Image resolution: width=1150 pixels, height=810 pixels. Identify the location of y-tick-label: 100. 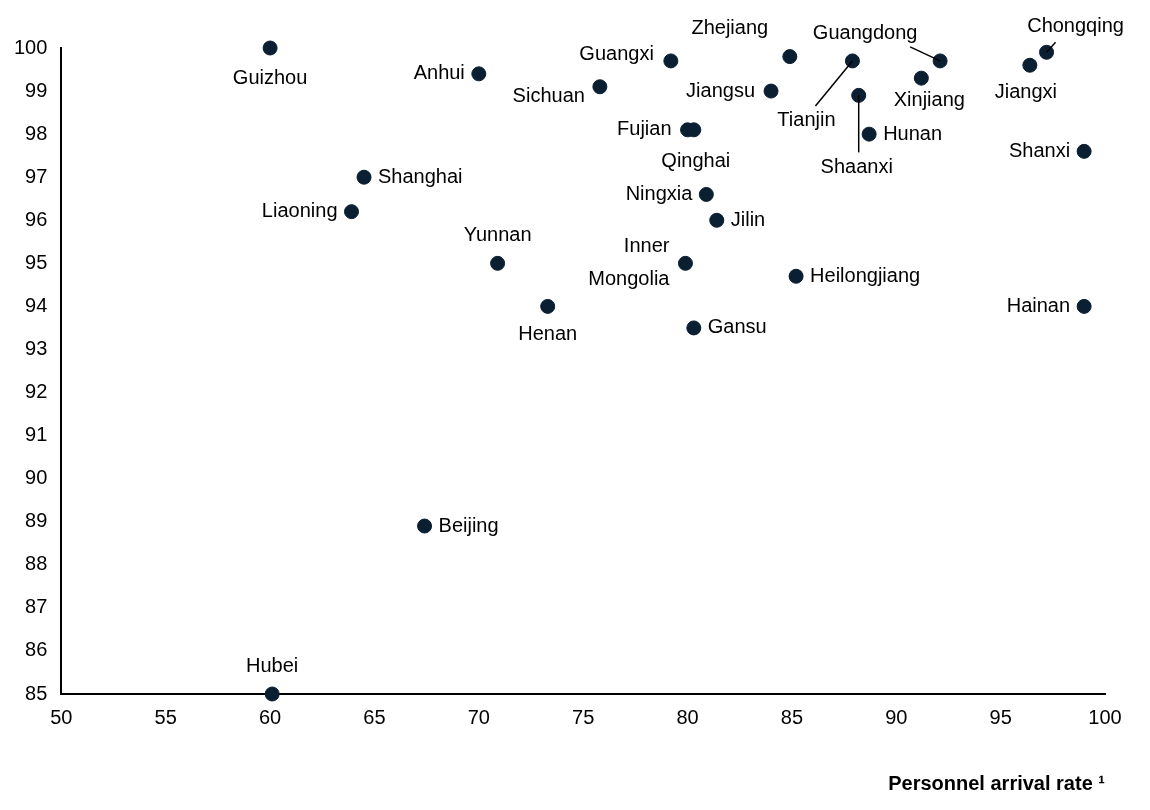
(30, 46).